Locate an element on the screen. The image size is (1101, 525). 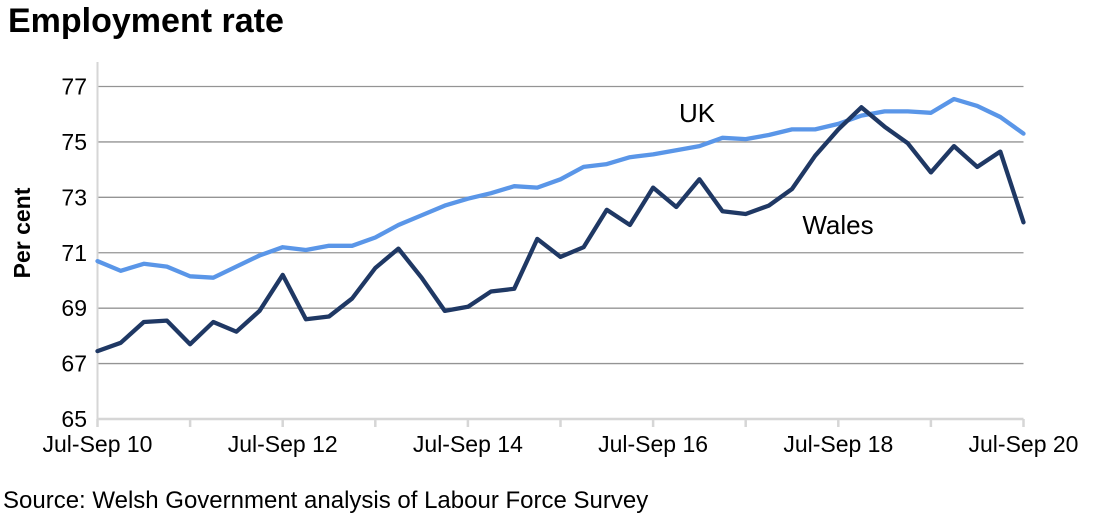
chart-title: Employment rate is located at coordinates (146, 21).